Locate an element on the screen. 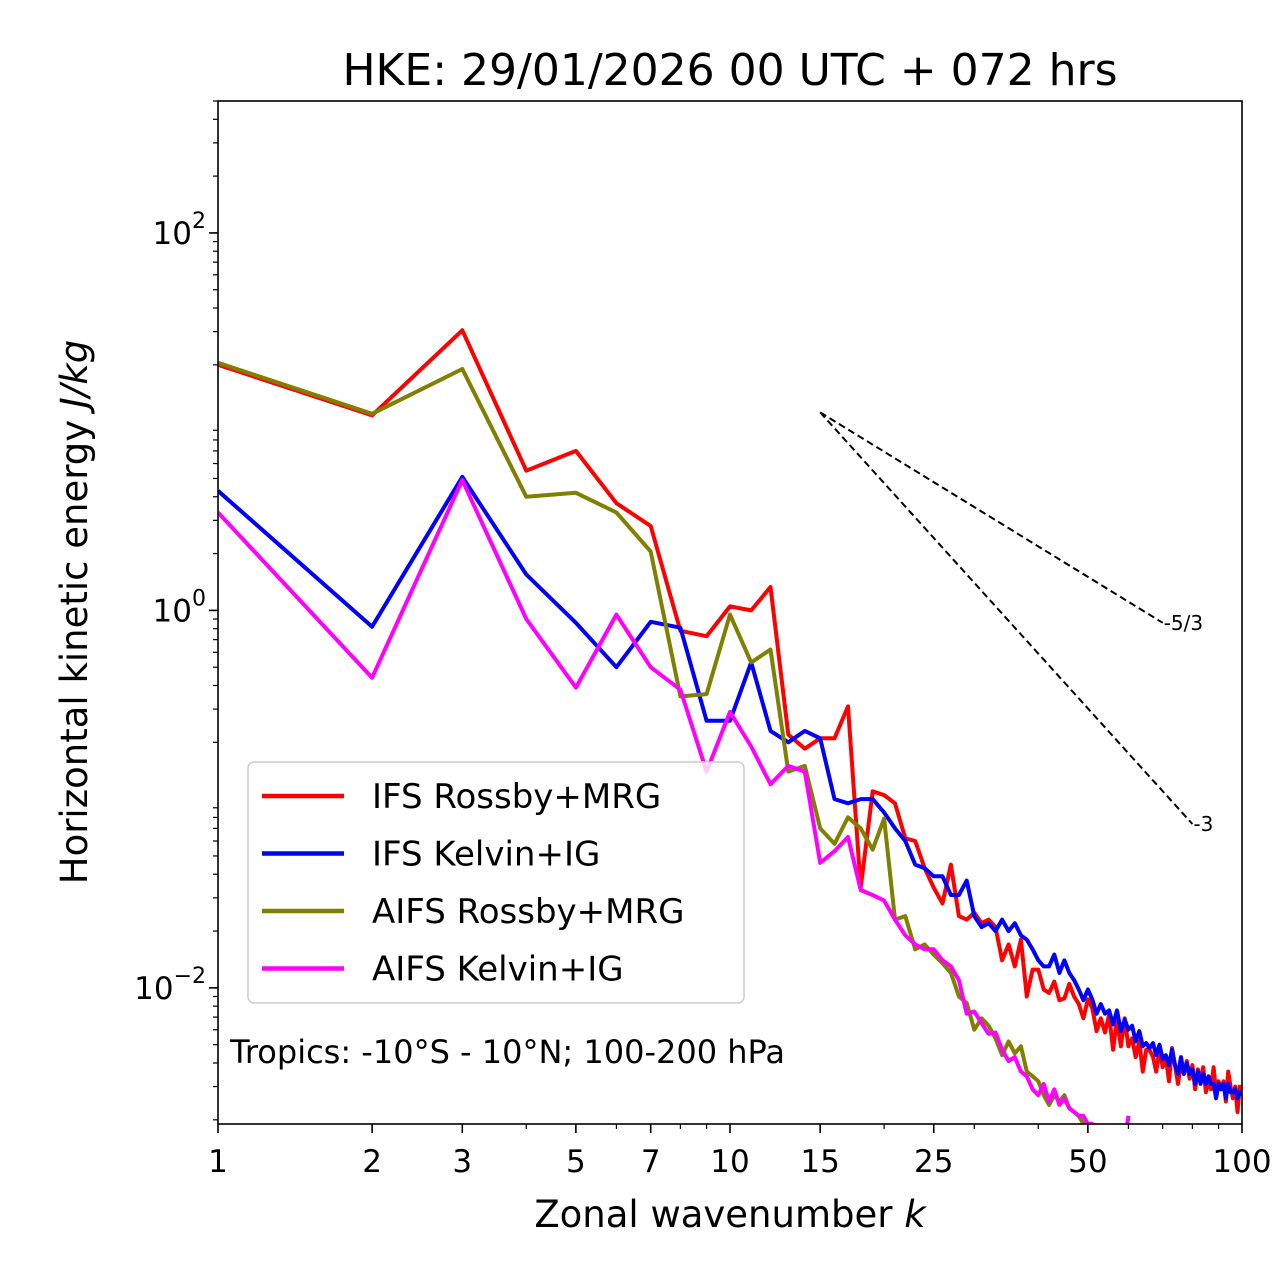 The width and height of the screenshot is (1280, 1288). chart-title: HKE: 29/01/2026 00 UTC + 072 hrs is located at coordinates (729, 70).